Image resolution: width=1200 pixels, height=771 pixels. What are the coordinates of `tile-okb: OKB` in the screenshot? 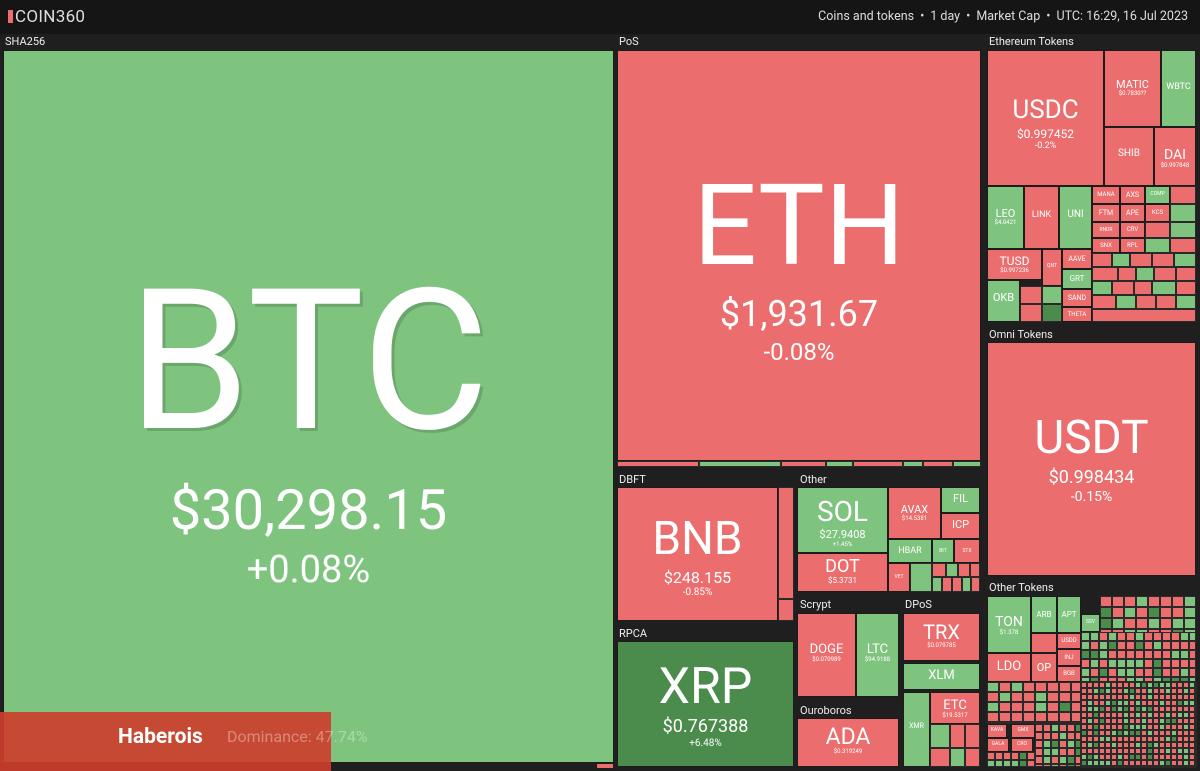 It's located at (1003, 301).